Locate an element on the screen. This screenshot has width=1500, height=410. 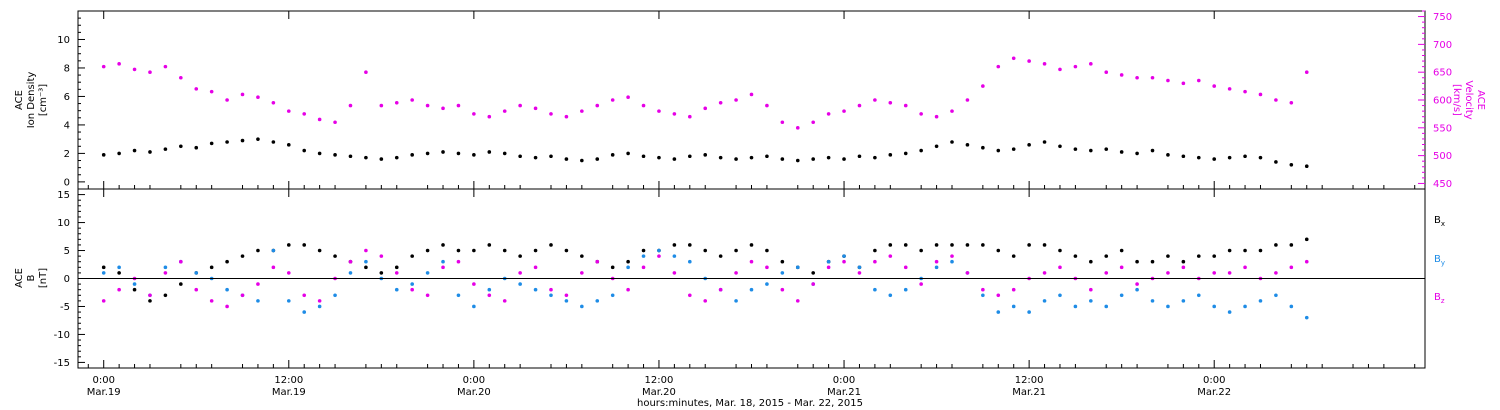
bottom-left-tick-label: 0 is located at coordinates (67, 279).